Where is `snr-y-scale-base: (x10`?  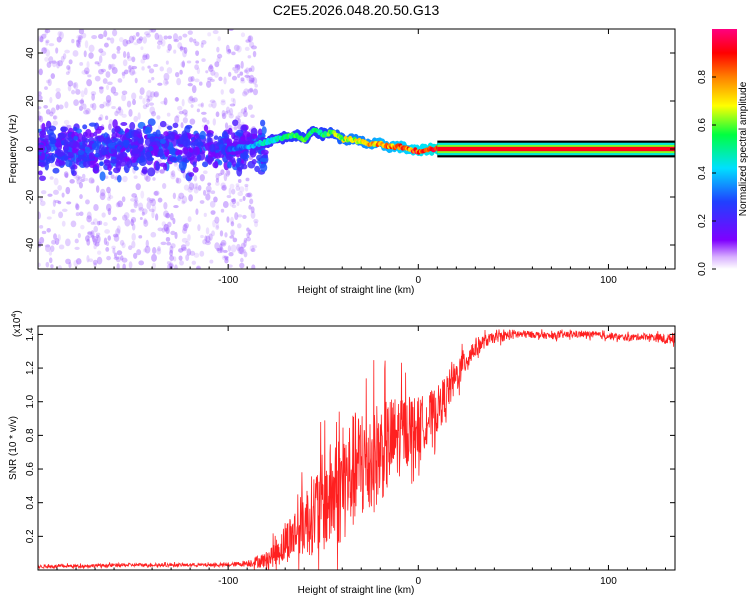 snr-y-scale-base: (x10 is located at coordinates (17, 327).